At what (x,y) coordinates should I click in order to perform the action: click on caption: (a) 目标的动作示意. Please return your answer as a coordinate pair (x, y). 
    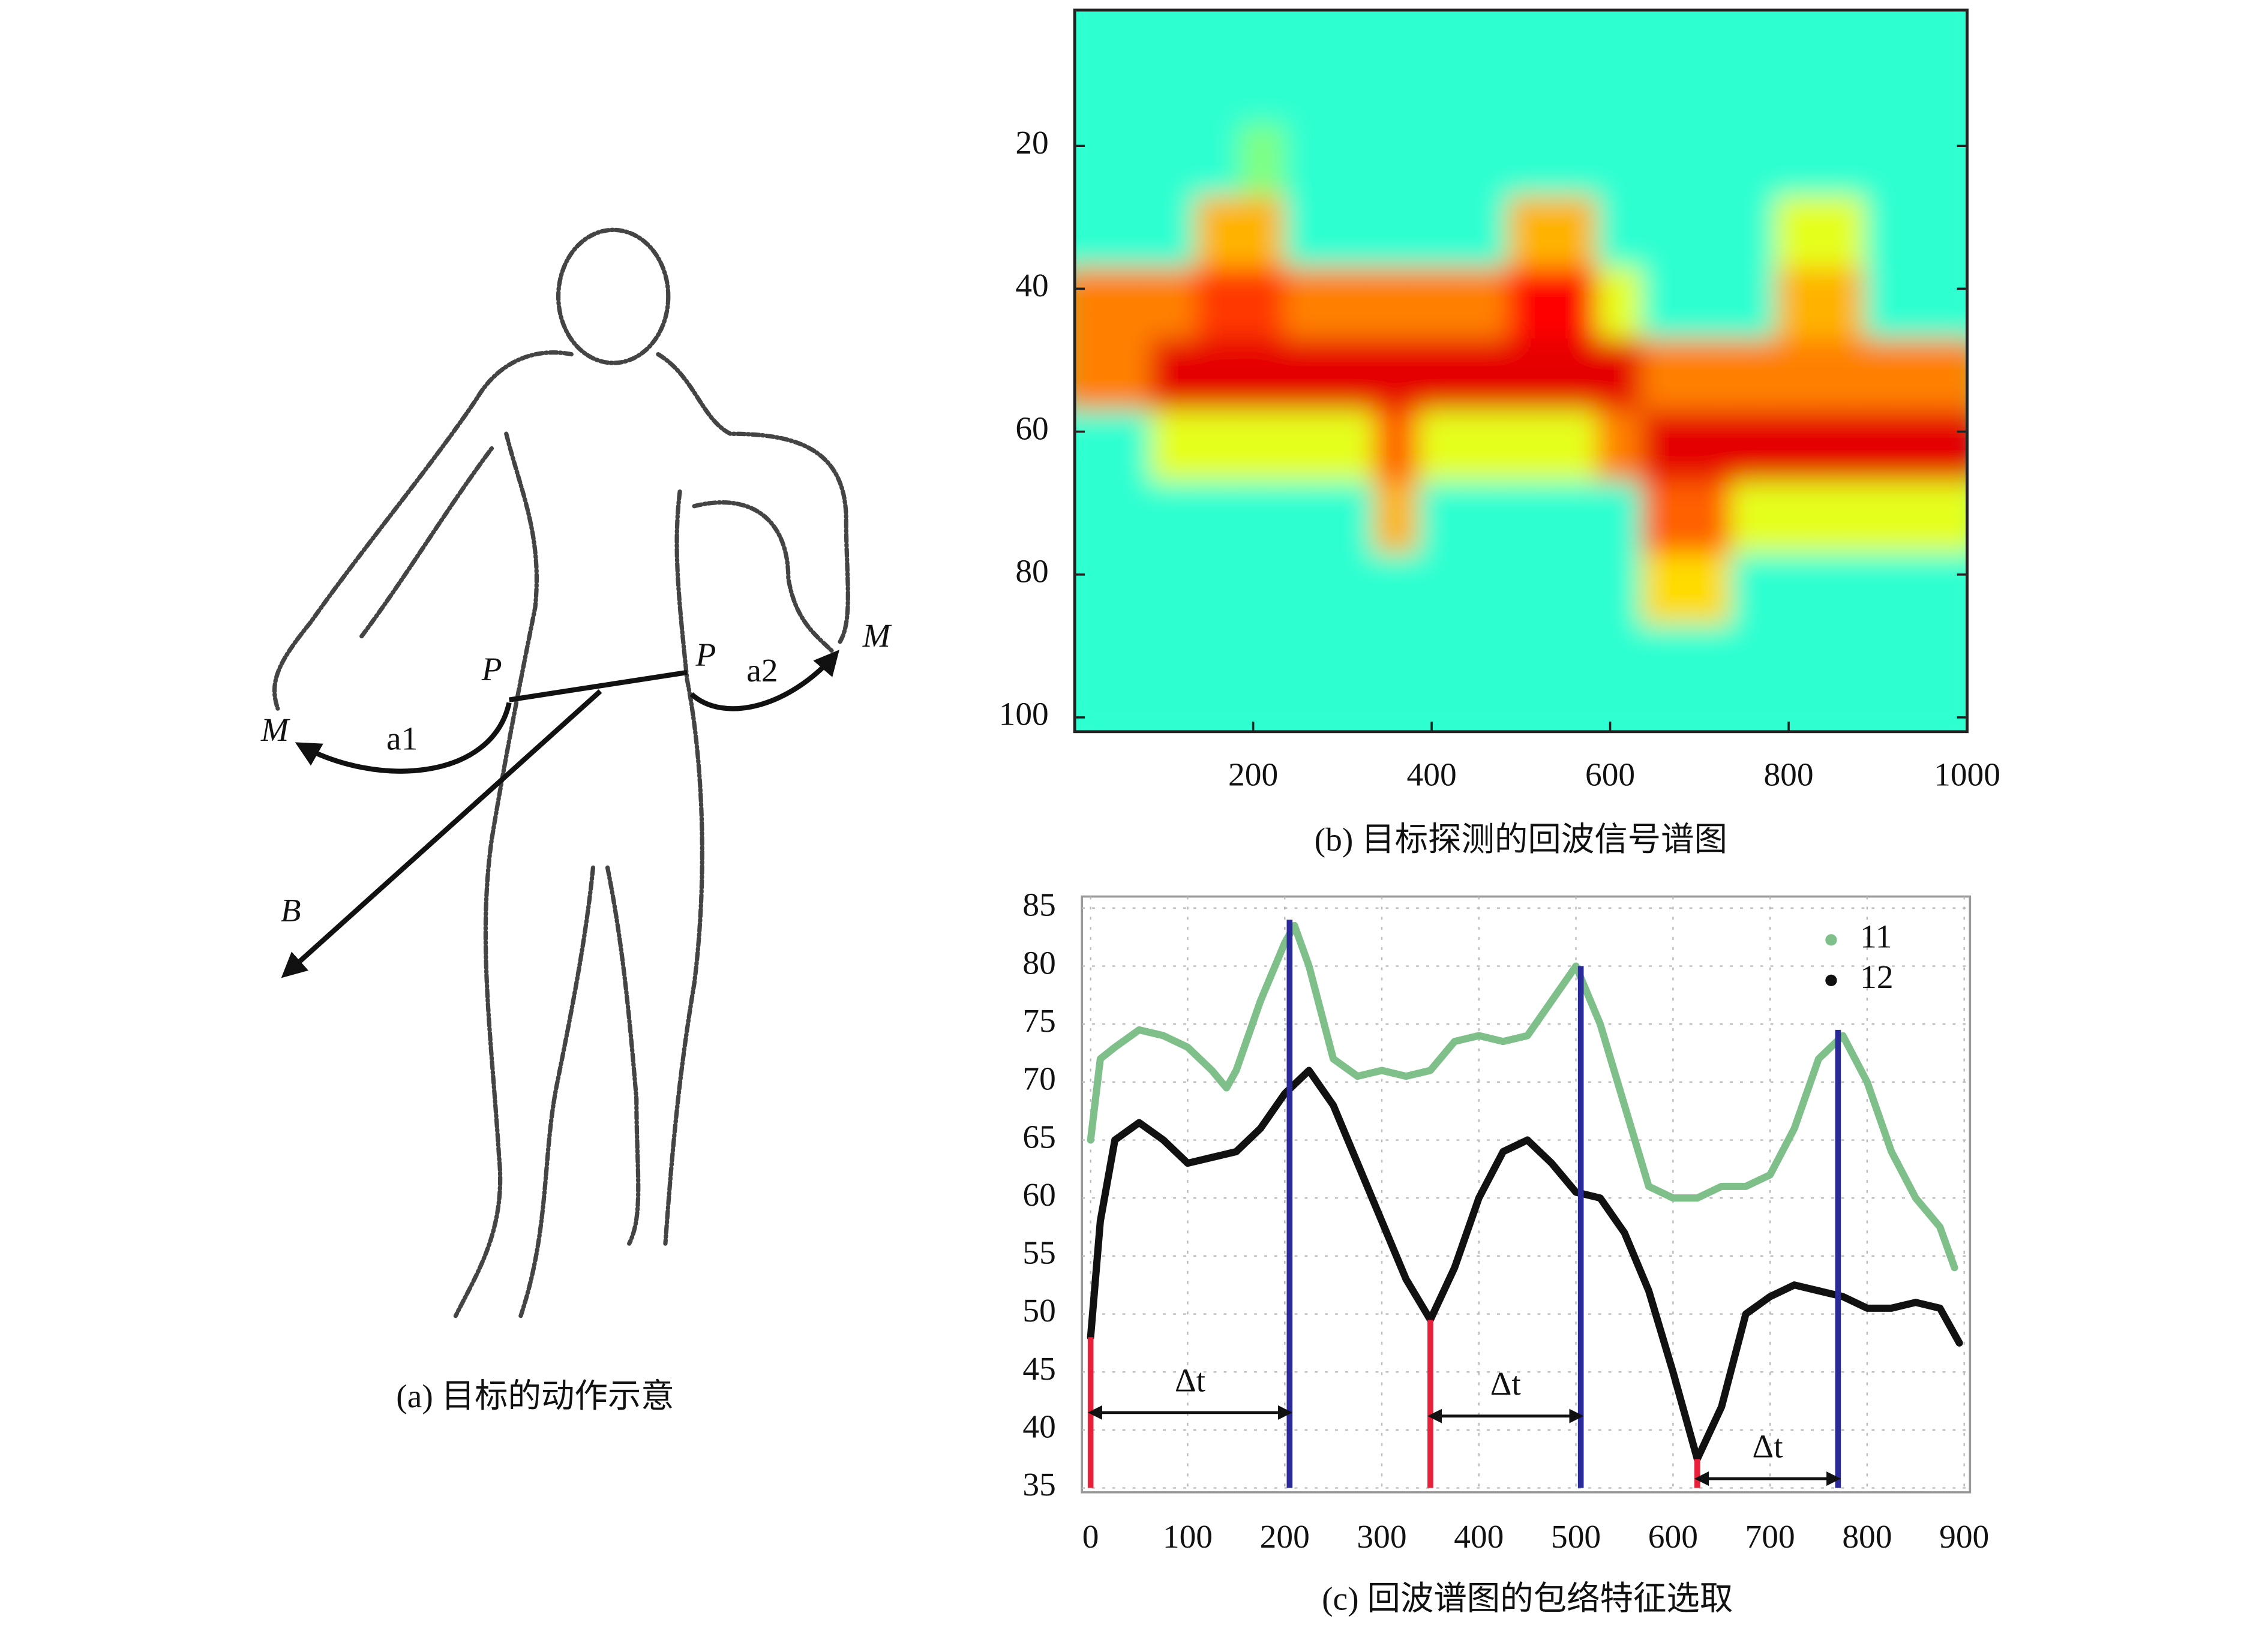
    Looking at the image, I should click on (535, 1396).